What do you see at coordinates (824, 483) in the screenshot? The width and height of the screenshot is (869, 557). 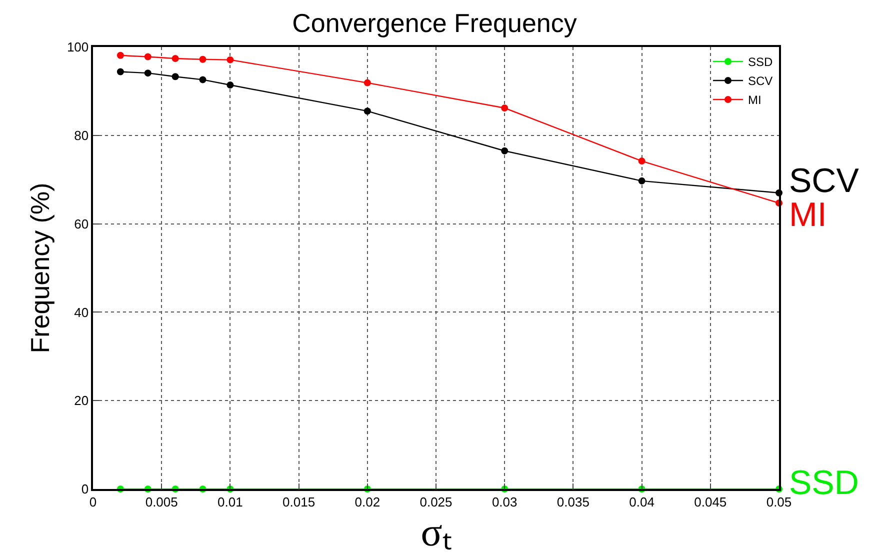 I see `text: SSD` at bounding box center [824, 483].